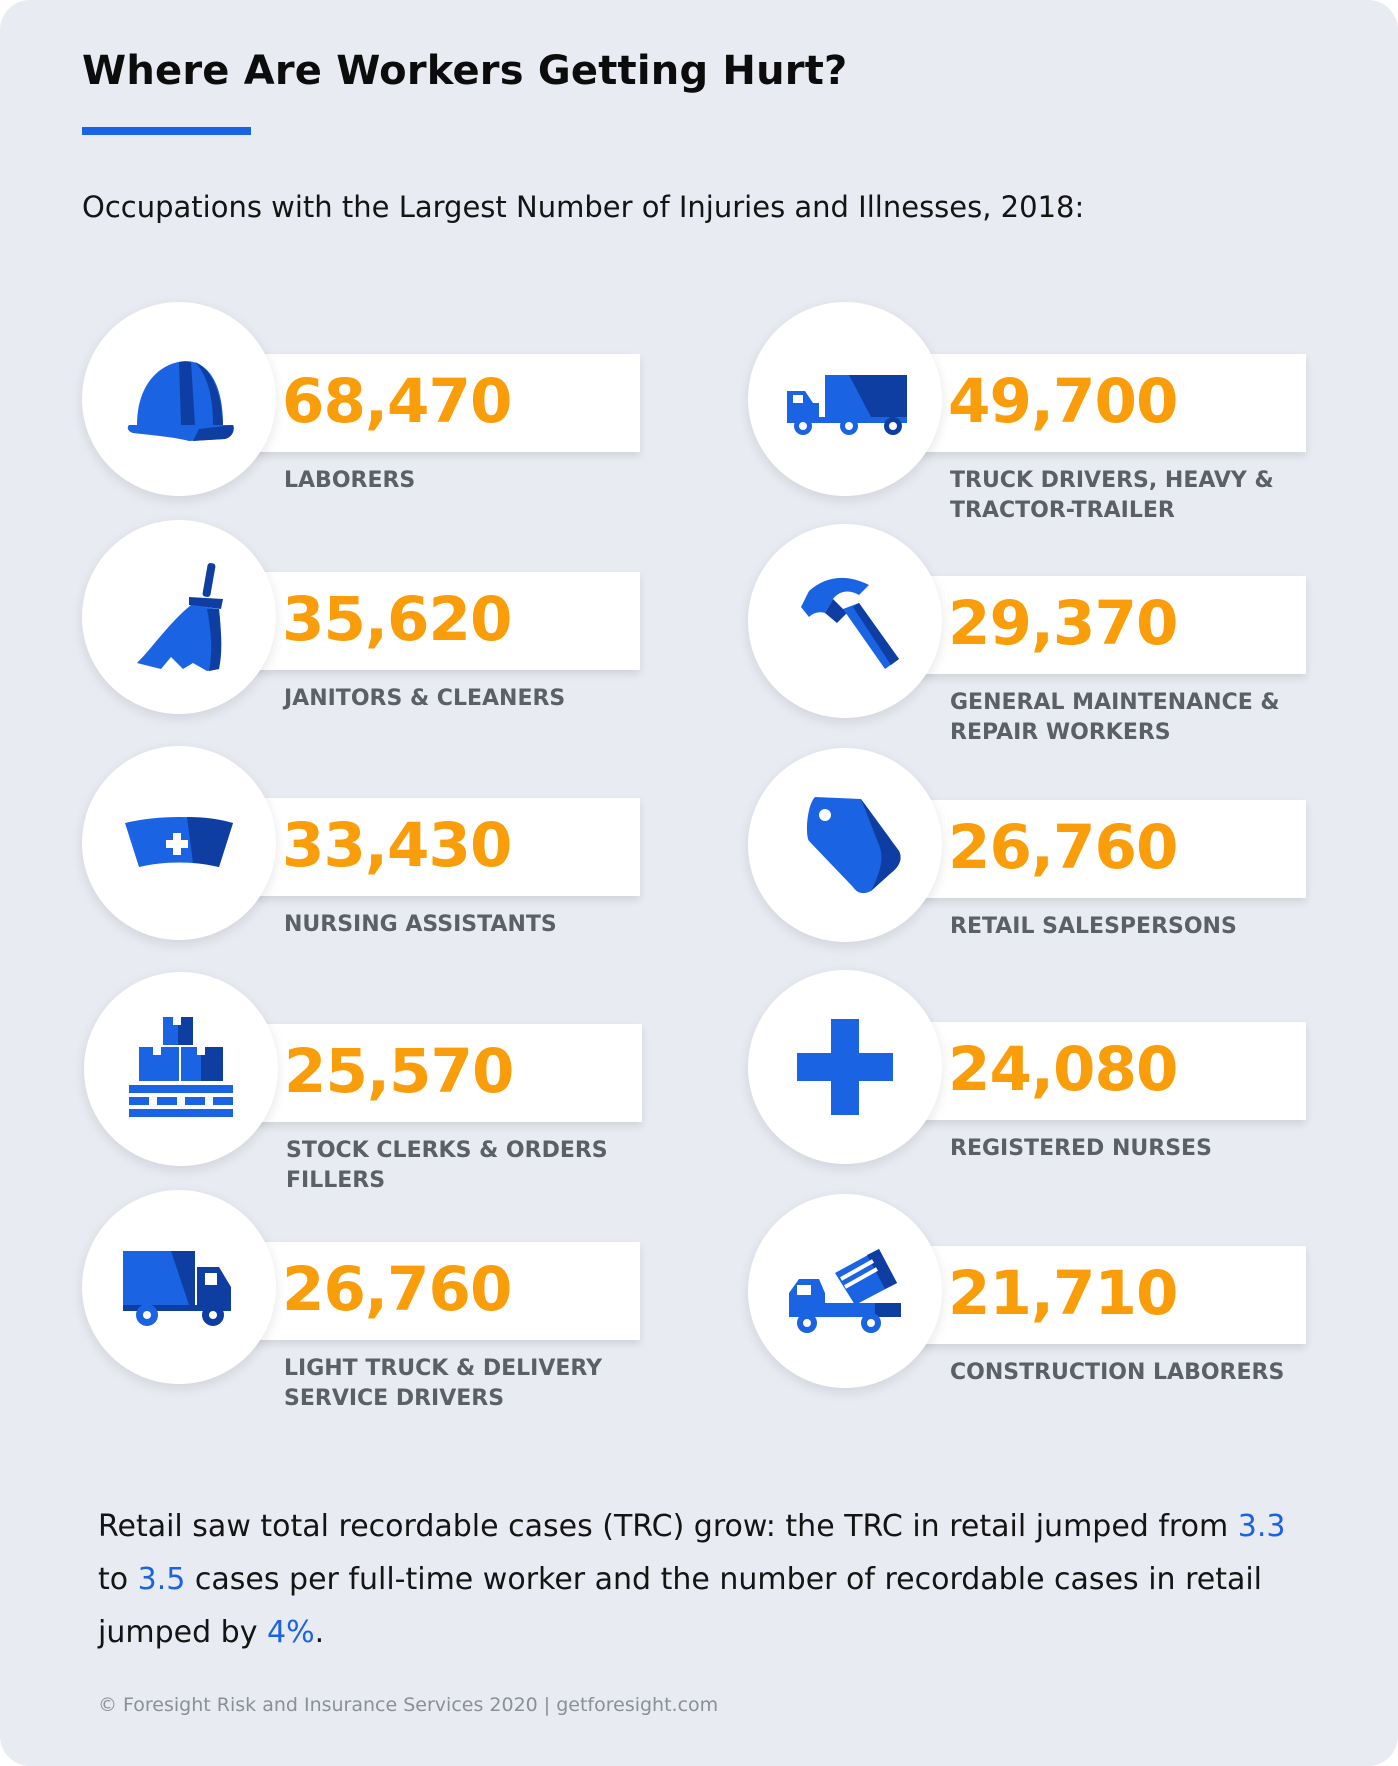  Describe the element at coordinates (1063, 1069) in the screenshot. I see `injury-count: 24,080` at that location.